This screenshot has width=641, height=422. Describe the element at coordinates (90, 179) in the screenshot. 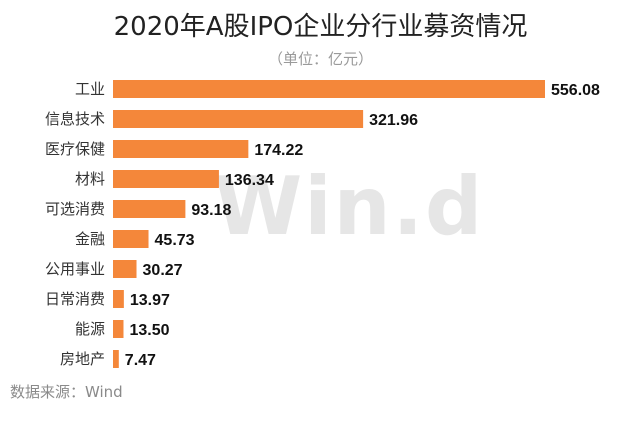

I see `category-label: 材料` at that location.